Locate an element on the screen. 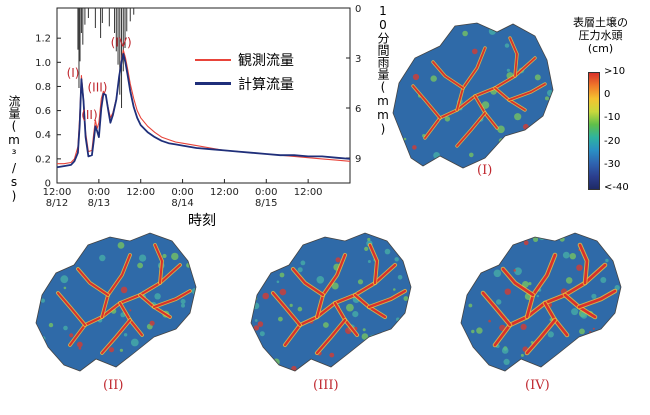  y2-tick-label: 9 is located at coordinates (358, 159).